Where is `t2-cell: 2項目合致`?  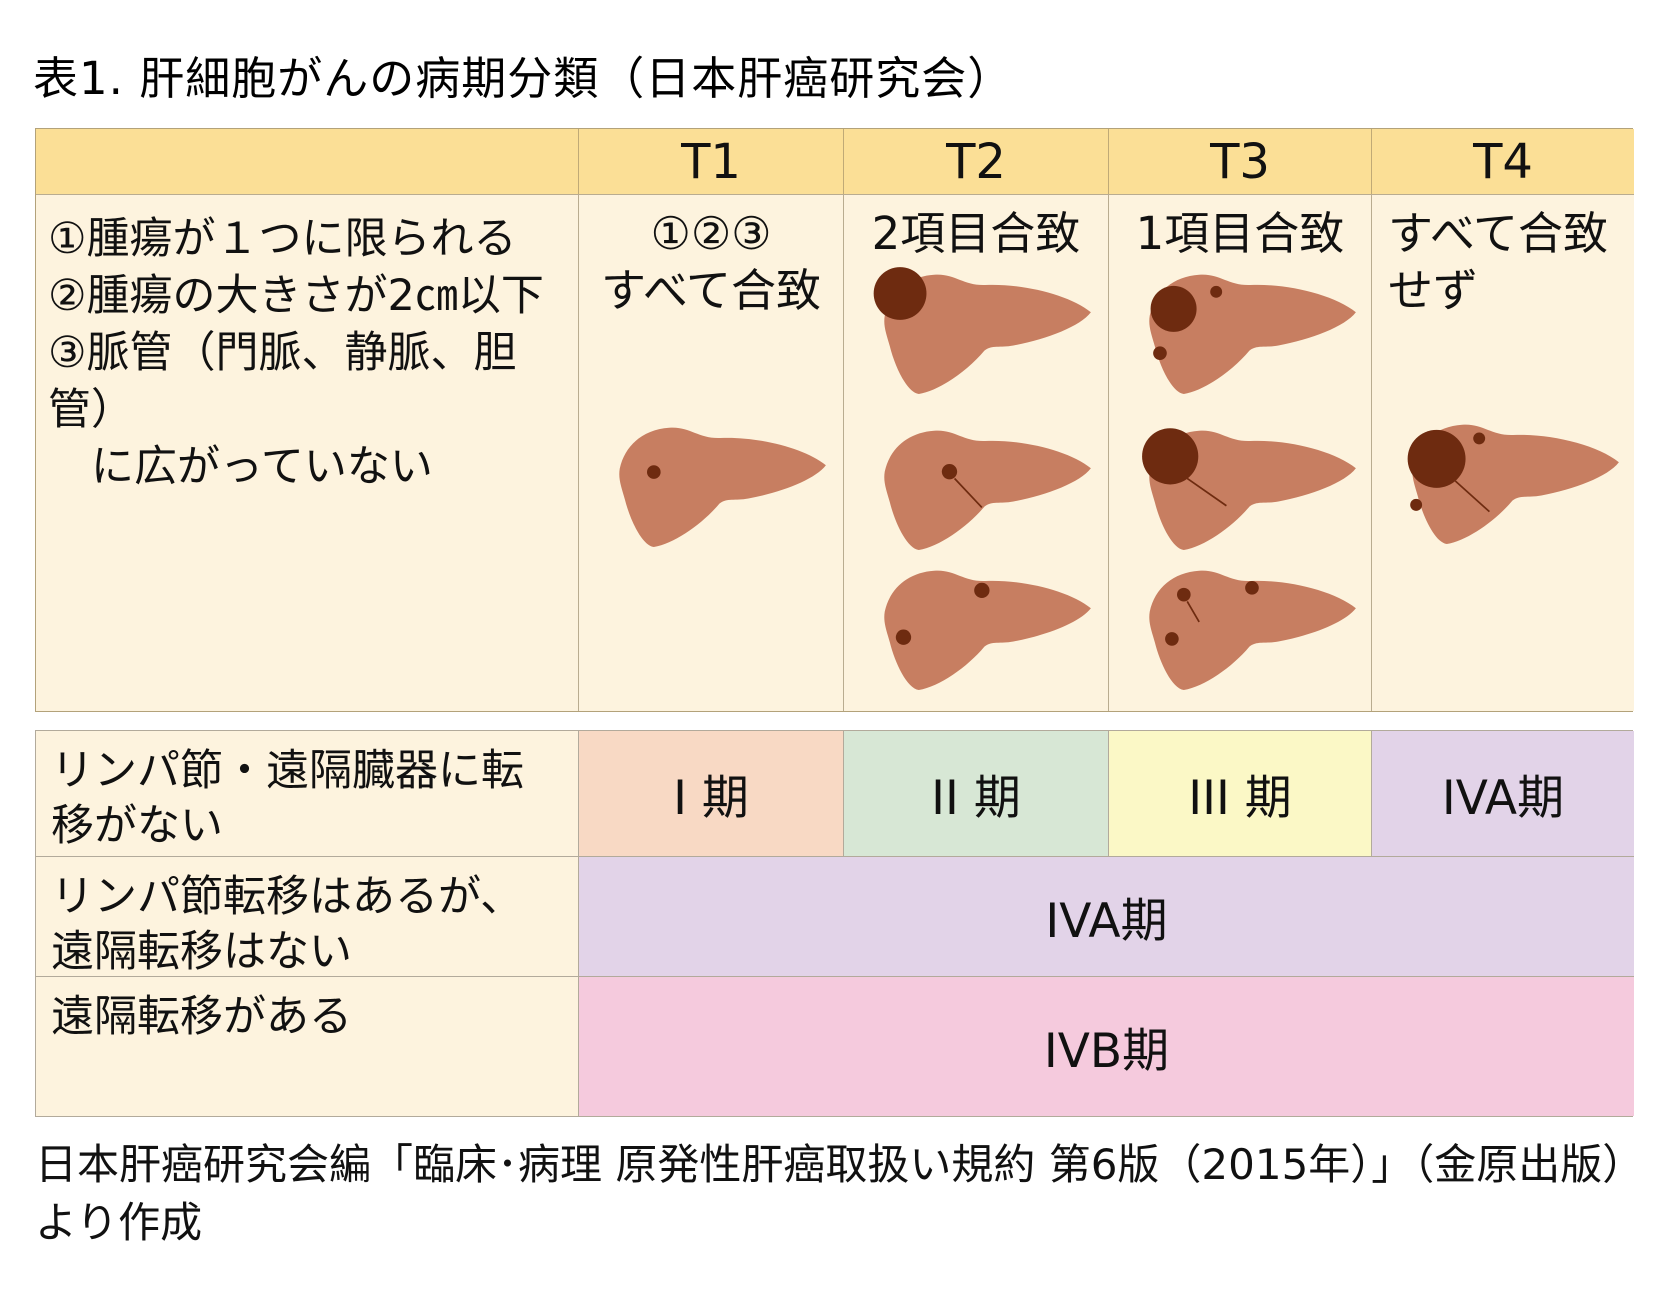 t2-cell: 2項目合致 is located at coordinates (975, 452).